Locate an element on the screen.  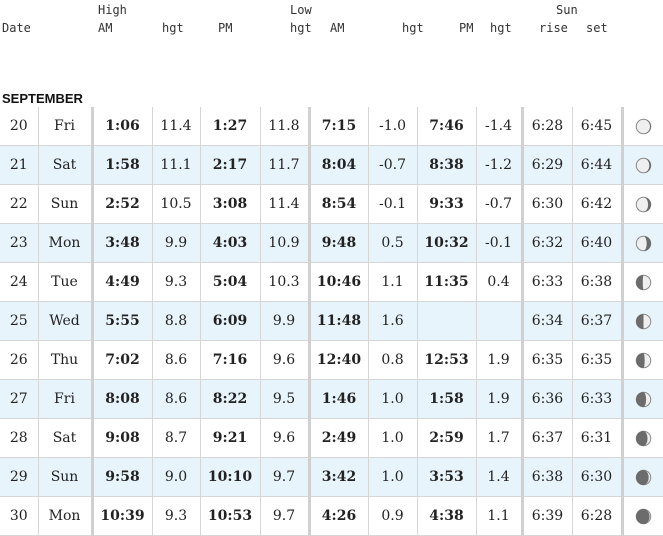
header-high-am: AM is located at coordinates (105, 28).